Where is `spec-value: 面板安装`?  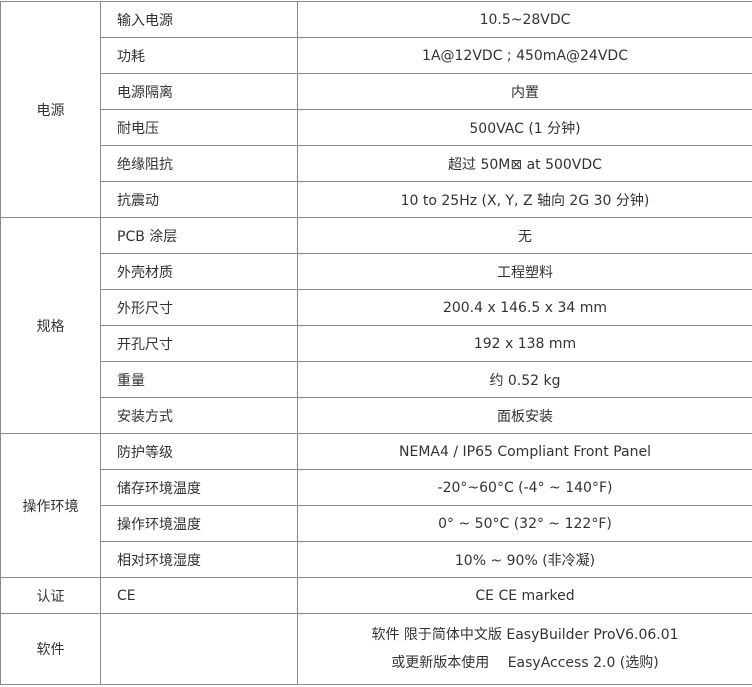 spec-value: 面板安装 is located at coordinates (524, 415).